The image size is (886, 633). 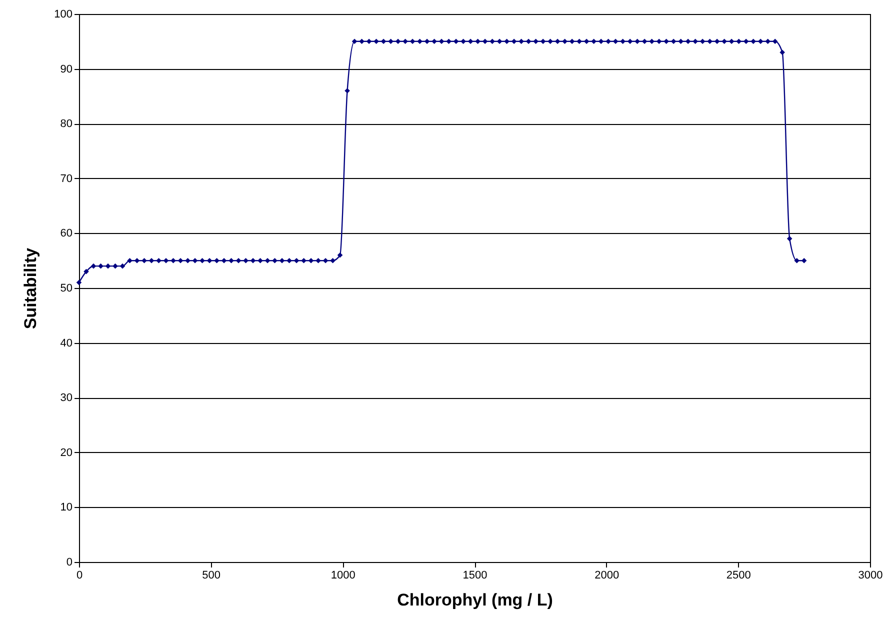 What do you see at coordinates (79, 576) in the screenshot?
I see `x-tick-label: 0` at bounding box center [79, 576].